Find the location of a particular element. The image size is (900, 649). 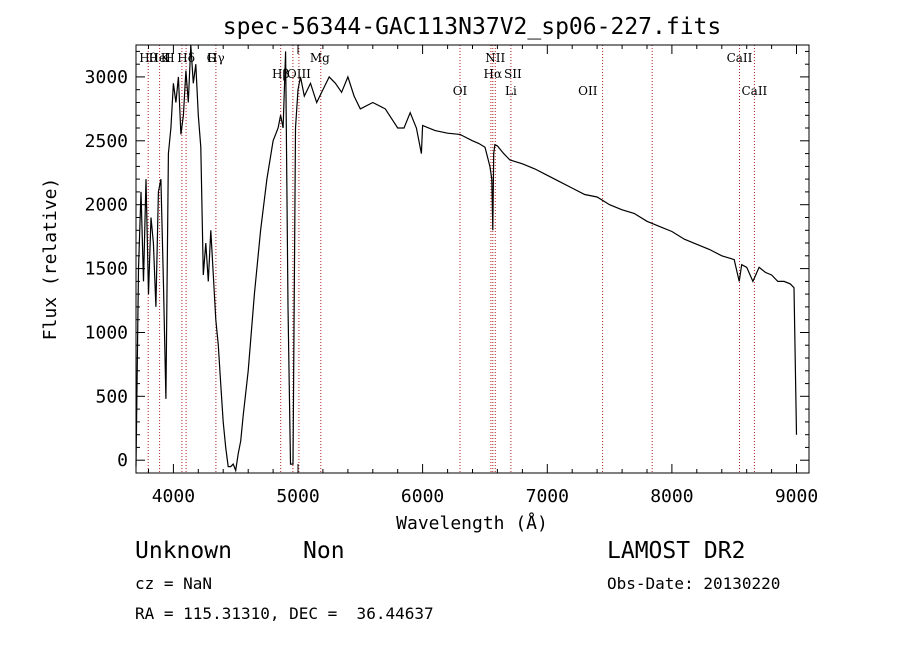

line-label: SII is located at coordinates (513, 74).